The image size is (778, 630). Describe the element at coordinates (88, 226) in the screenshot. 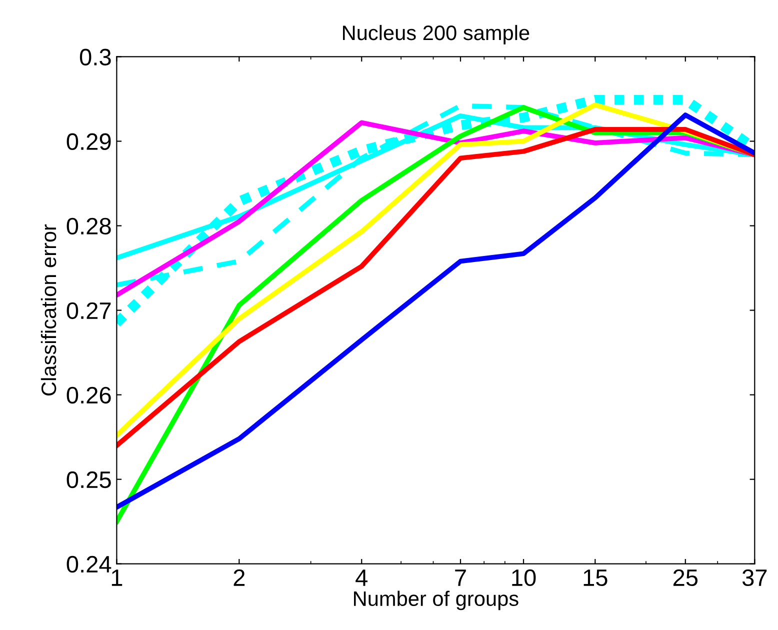

I see `y-tick-label: 0.28` at that location.